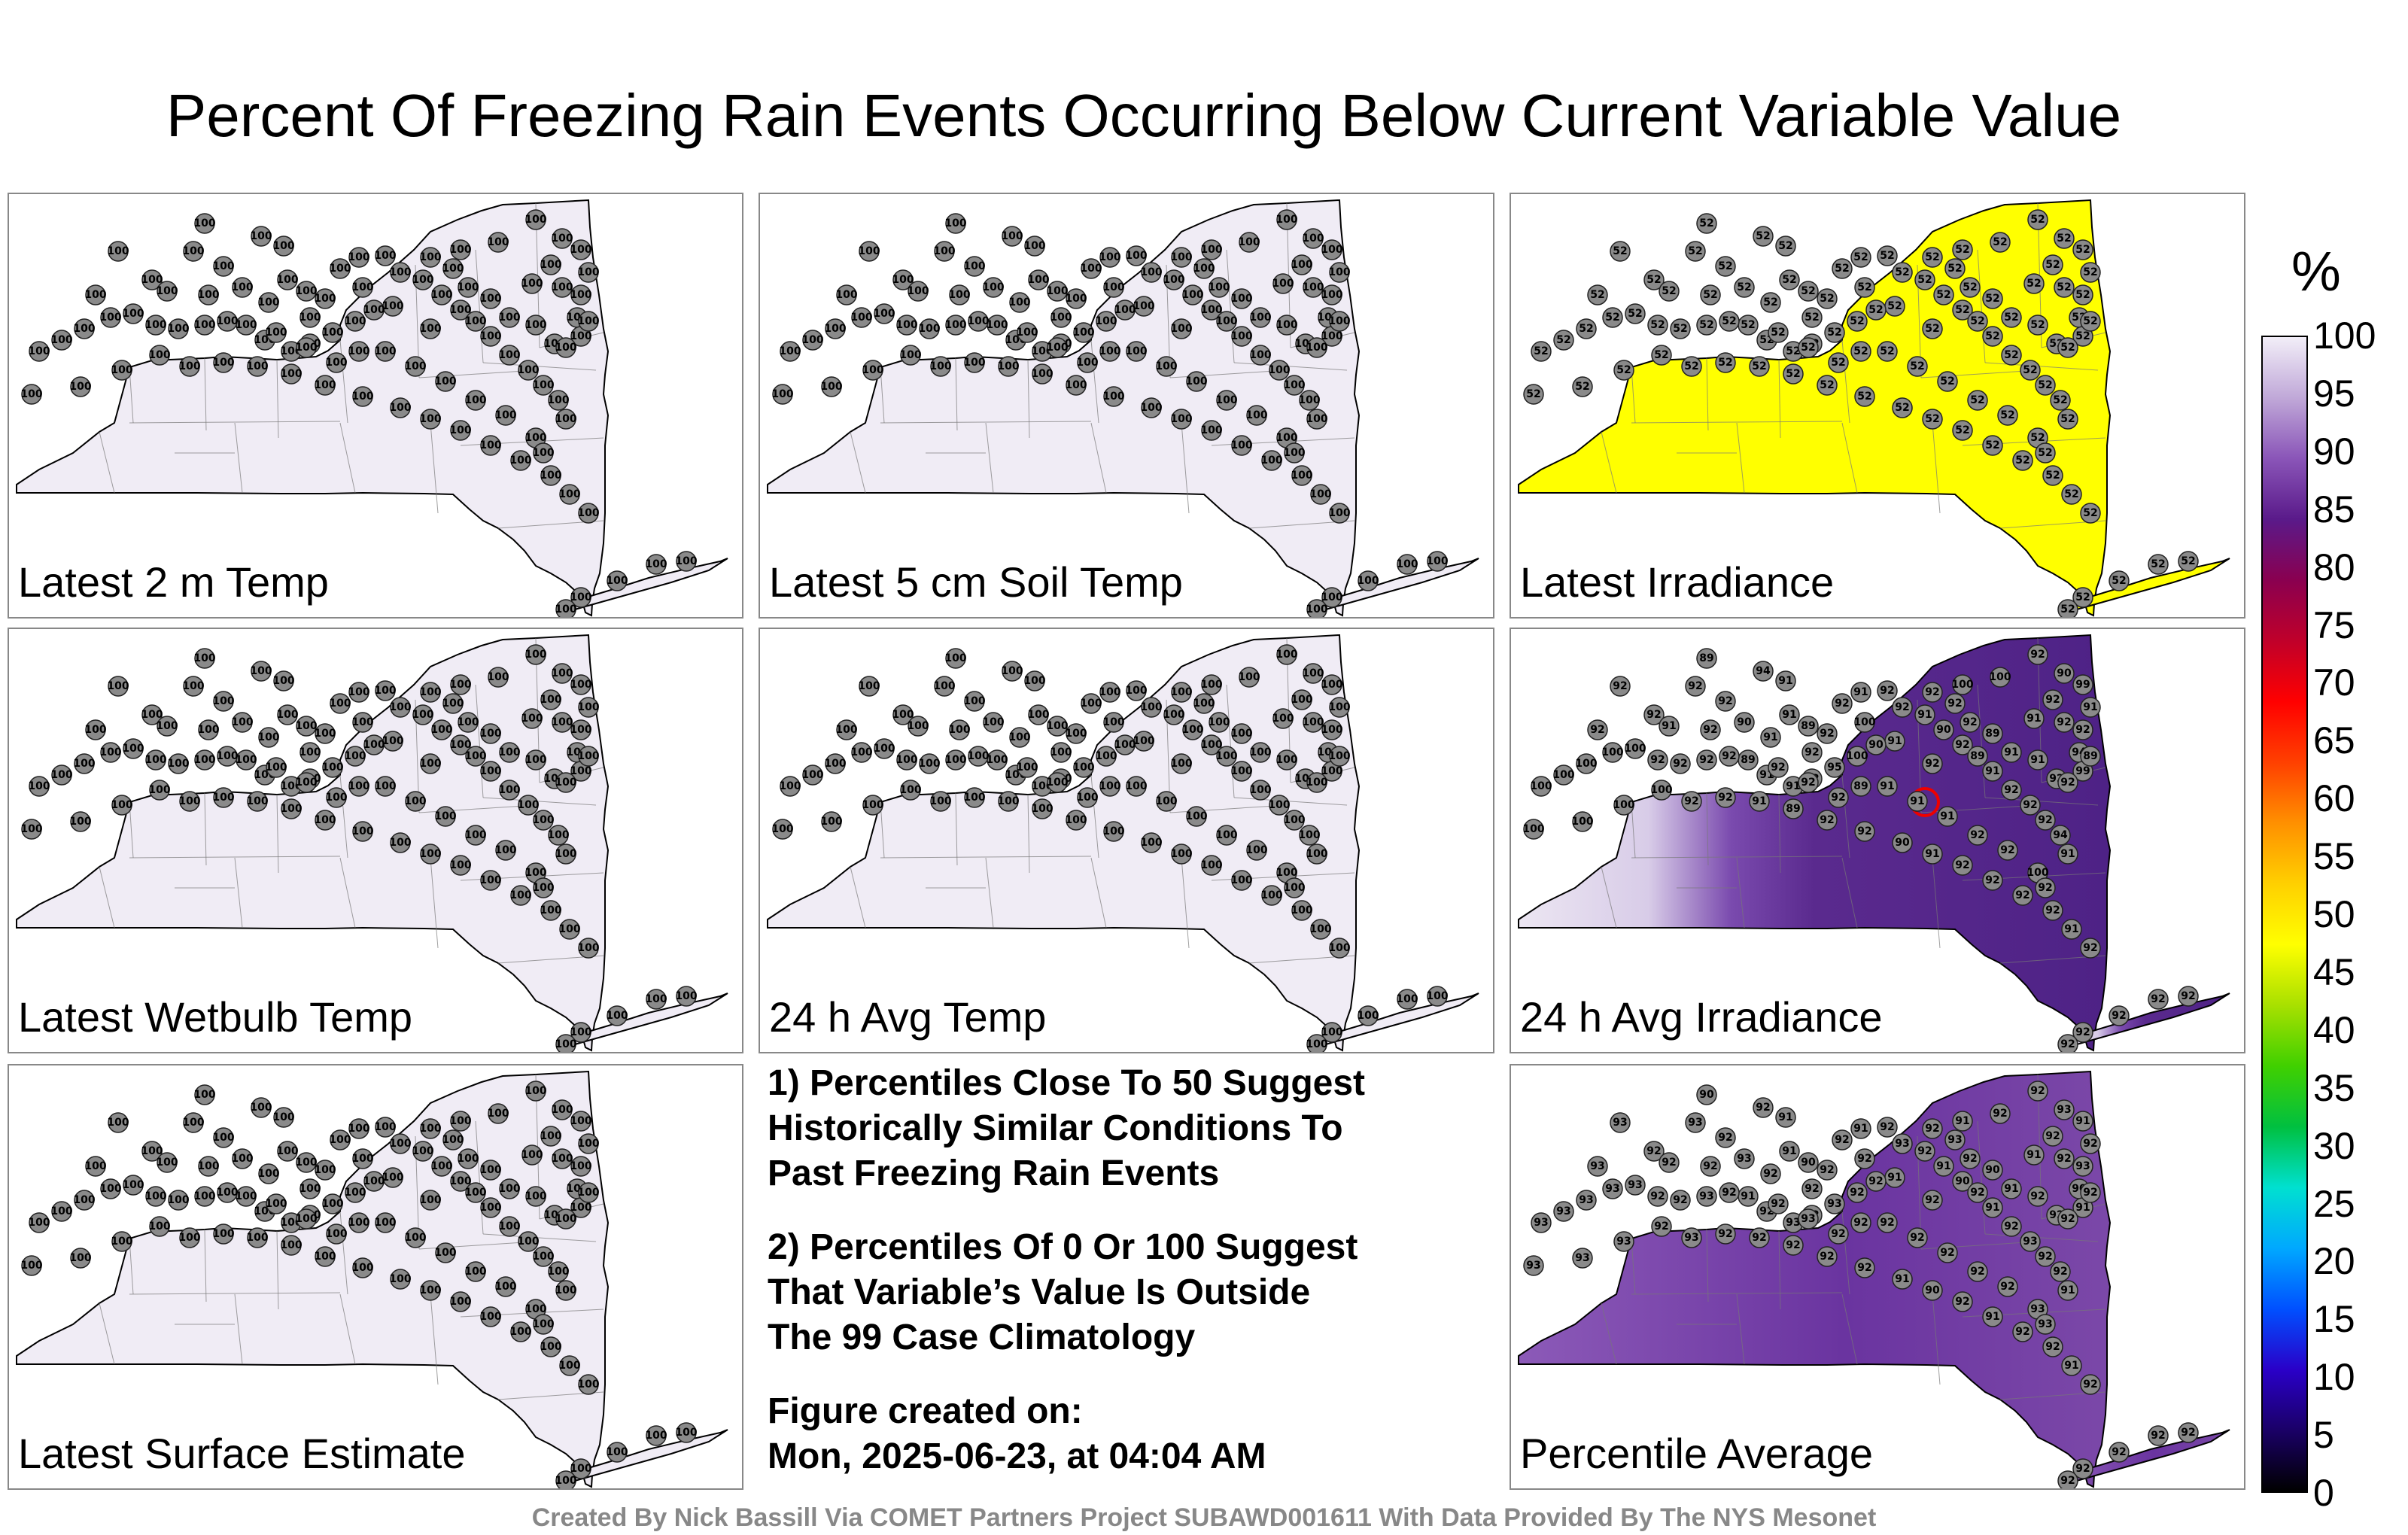 The width and height of the screenshot is (2408, 1535). I want to click on svg-text: 93, so click(1902, 1144).